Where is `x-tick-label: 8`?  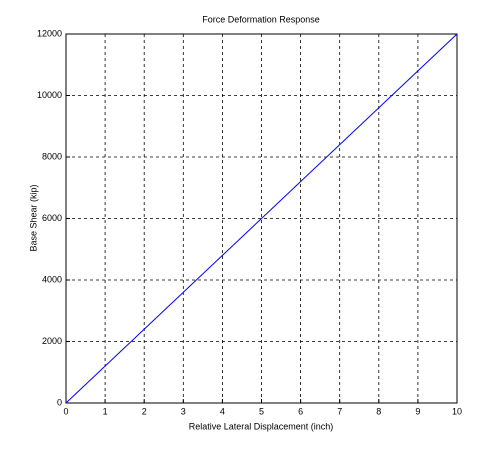 x-tick-label: 8 is located at coordinates (378, 411).